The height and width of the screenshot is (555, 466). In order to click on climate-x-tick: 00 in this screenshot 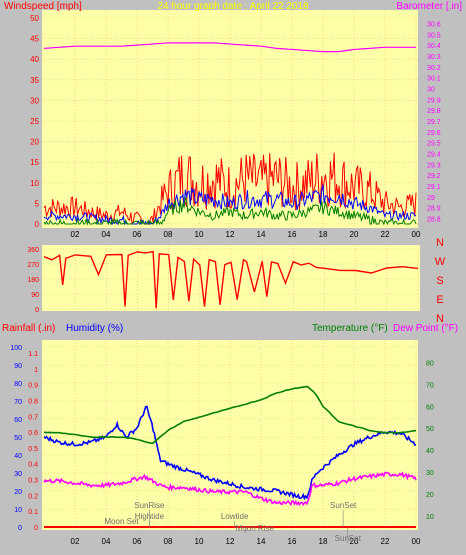, I will do `click(416, 541)`.